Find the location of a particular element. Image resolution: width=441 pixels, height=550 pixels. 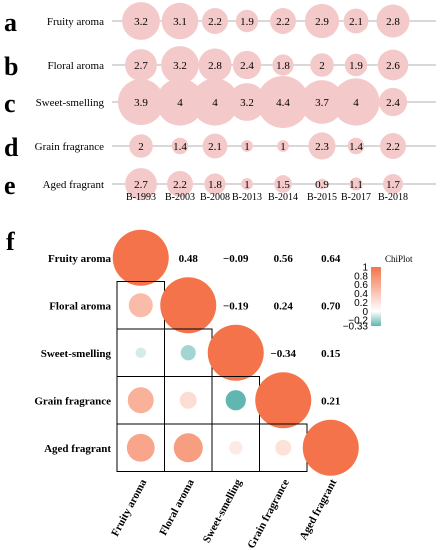

legend-tick: 1 is located at coordinates (365, 268).